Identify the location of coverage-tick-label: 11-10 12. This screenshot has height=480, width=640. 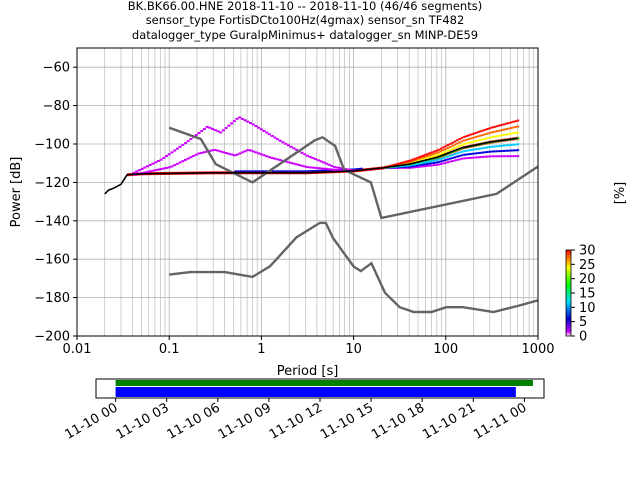
(296, 421).